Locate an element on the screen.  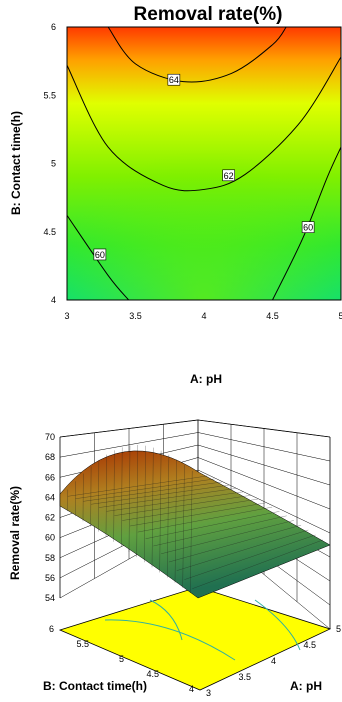
x-tick-label: 5 is located at coordinates (340, 316).